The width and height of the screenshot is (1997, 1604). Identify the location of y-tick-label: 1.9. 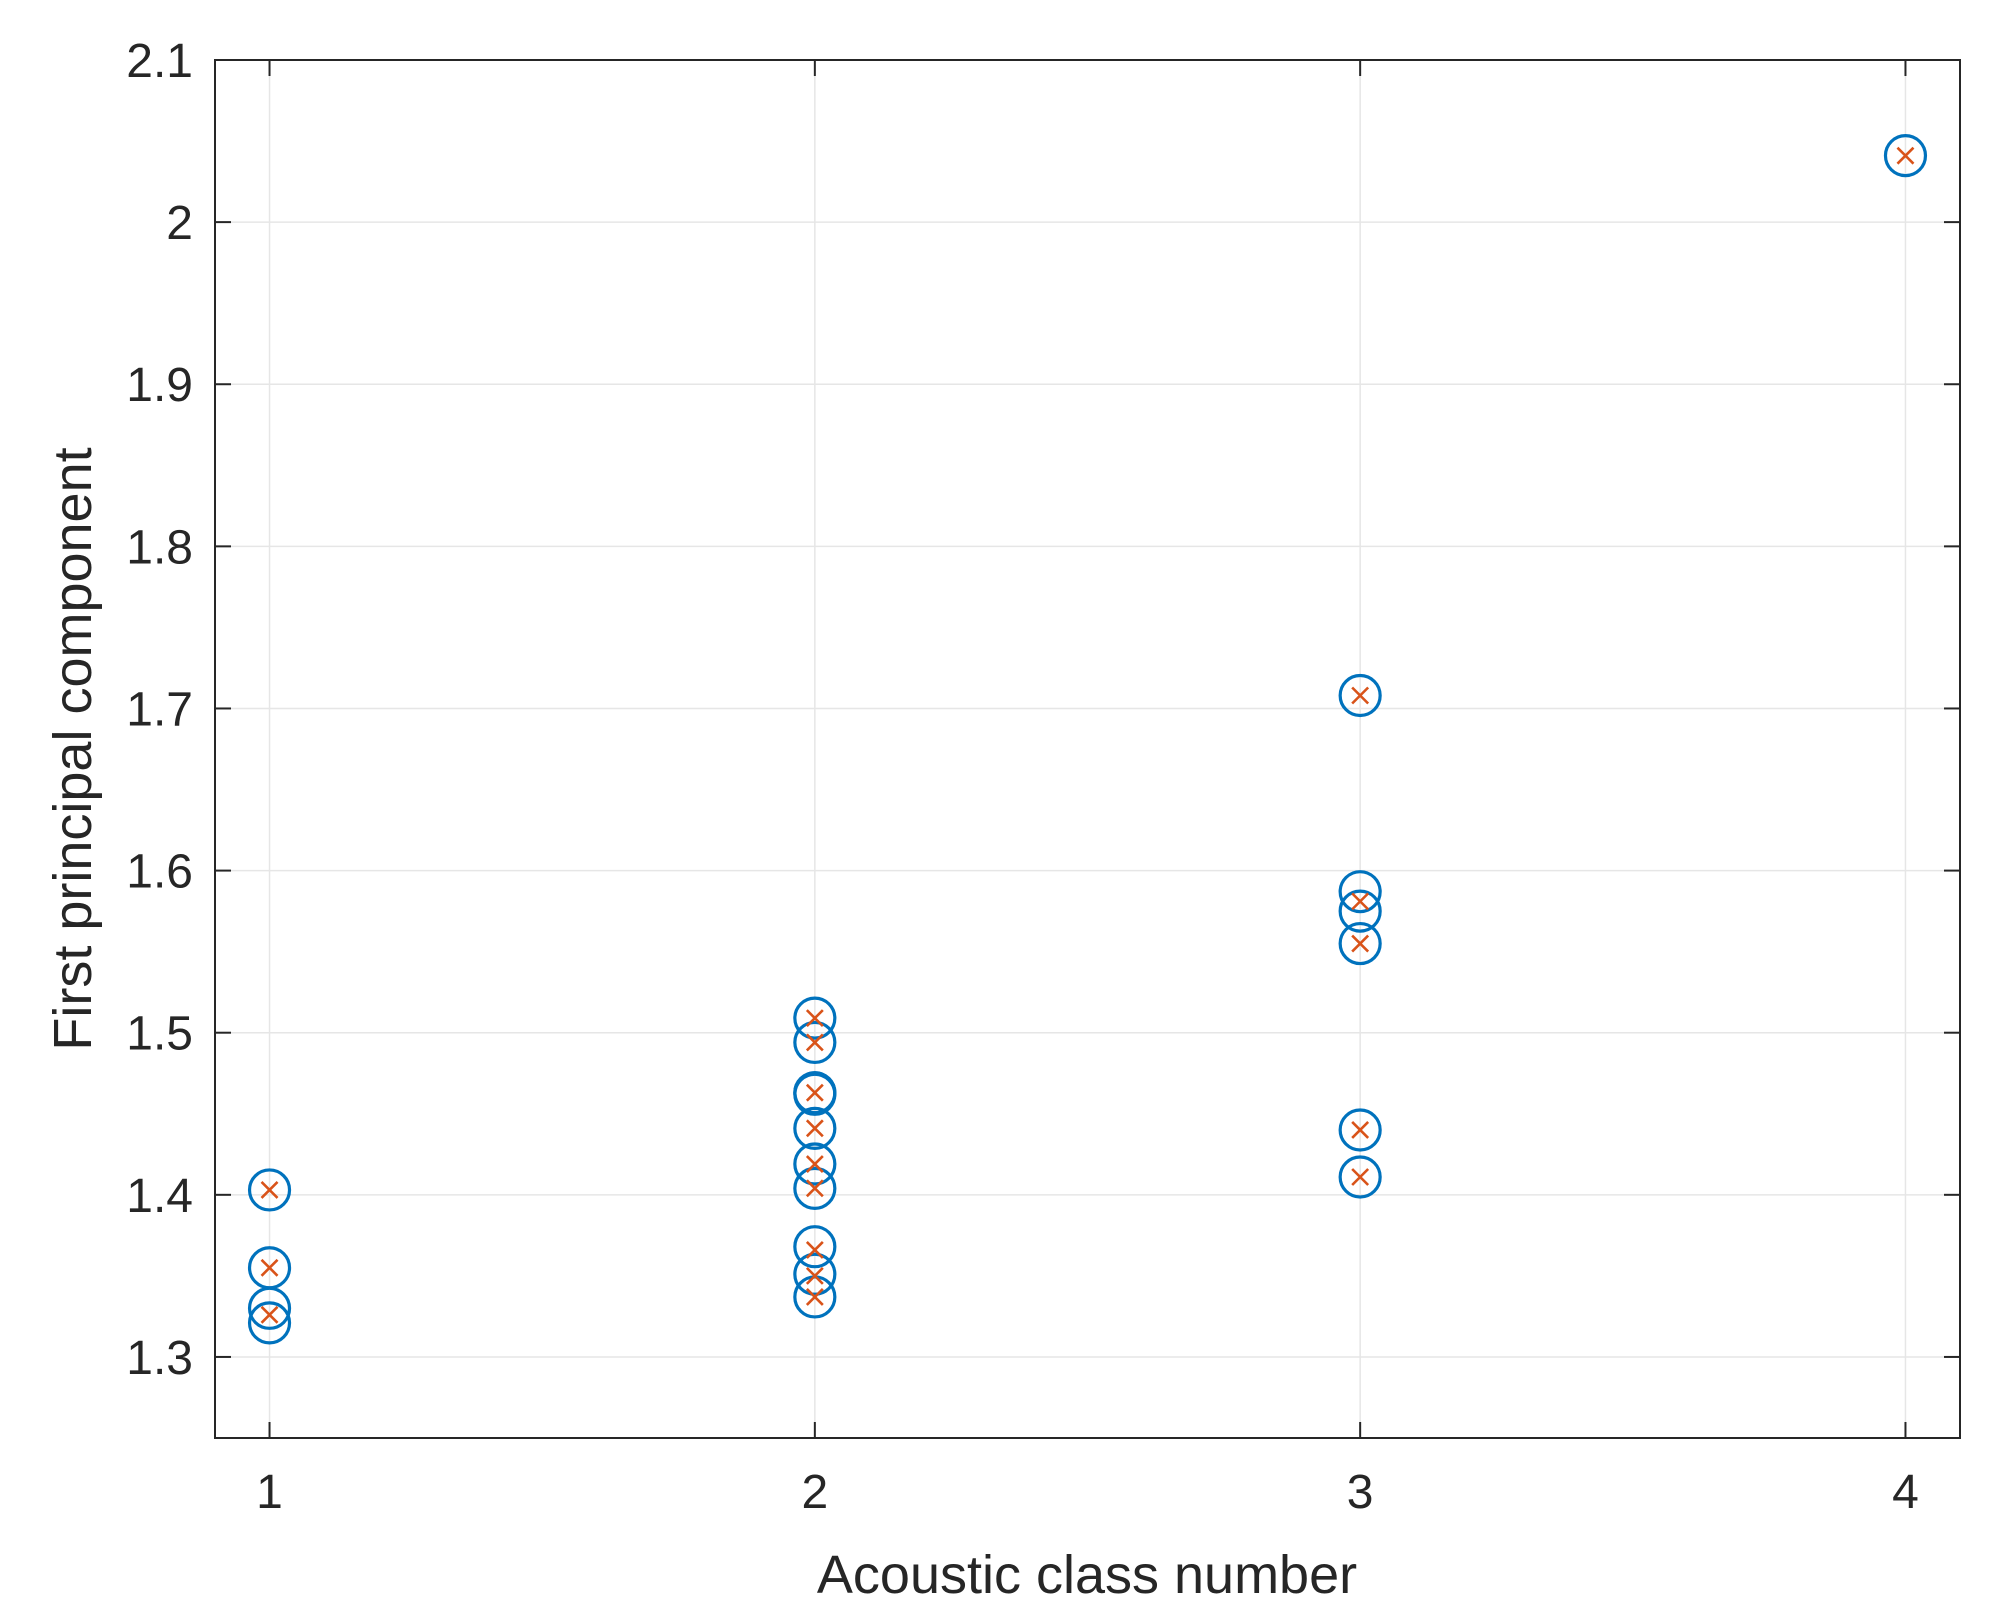
(159, 385).